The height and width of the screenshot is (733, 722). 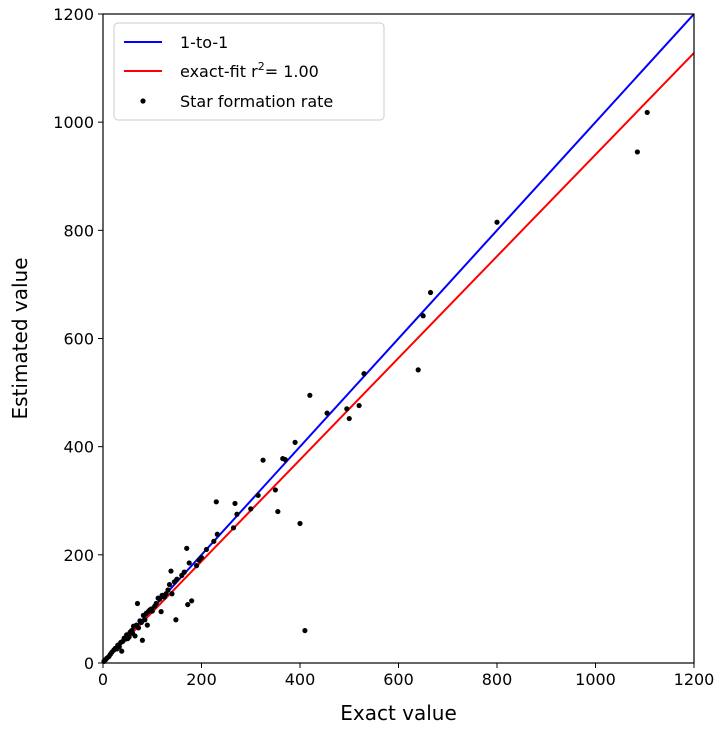 I want to click on legend-fit-label: exact-fit r2= 1.00, so click(x=249, y=70).